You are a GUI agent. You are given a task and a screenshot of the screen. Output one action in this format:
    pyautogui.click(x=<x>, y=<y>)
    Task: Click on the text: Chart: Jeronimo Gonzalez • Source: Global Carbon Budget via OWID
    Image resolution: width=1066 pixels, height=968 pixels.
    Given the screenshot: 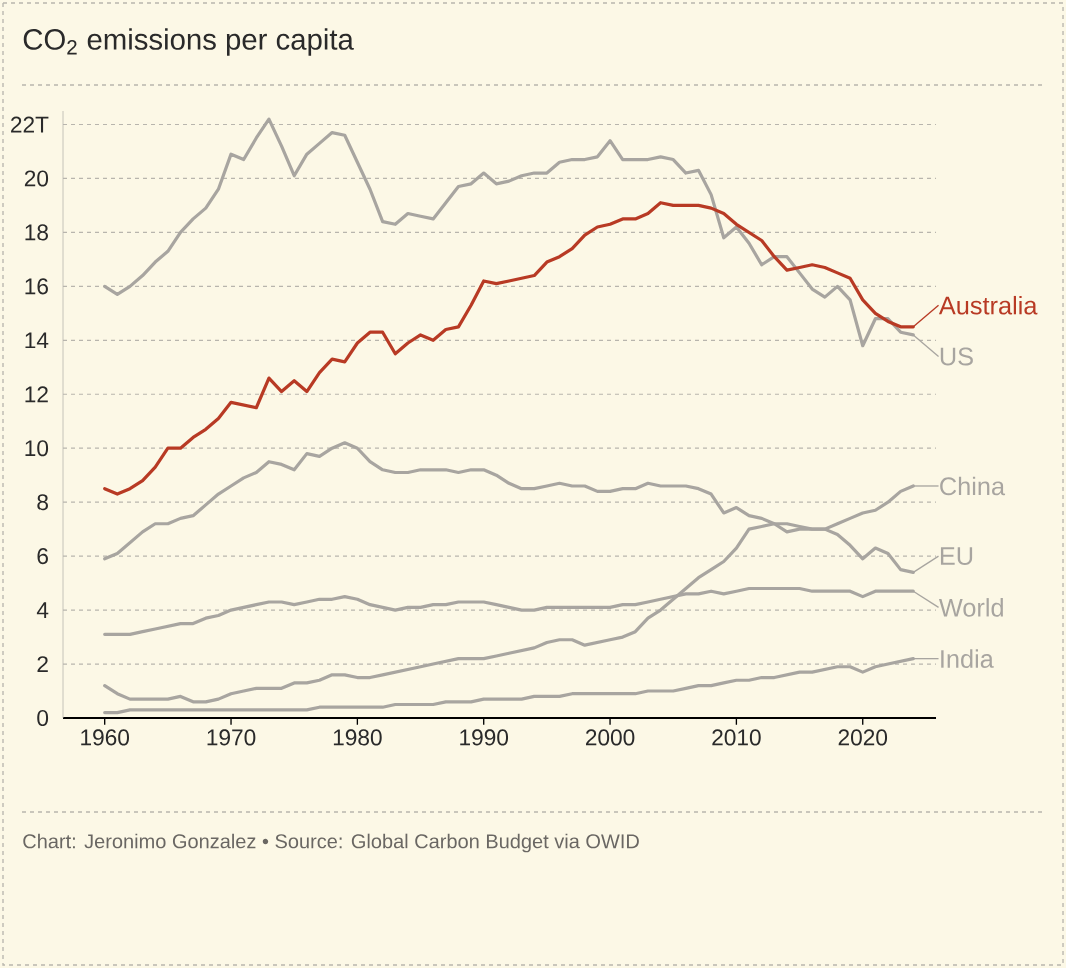 What is the action you would take?
    pyautogui.click(x=331, y=843)
    